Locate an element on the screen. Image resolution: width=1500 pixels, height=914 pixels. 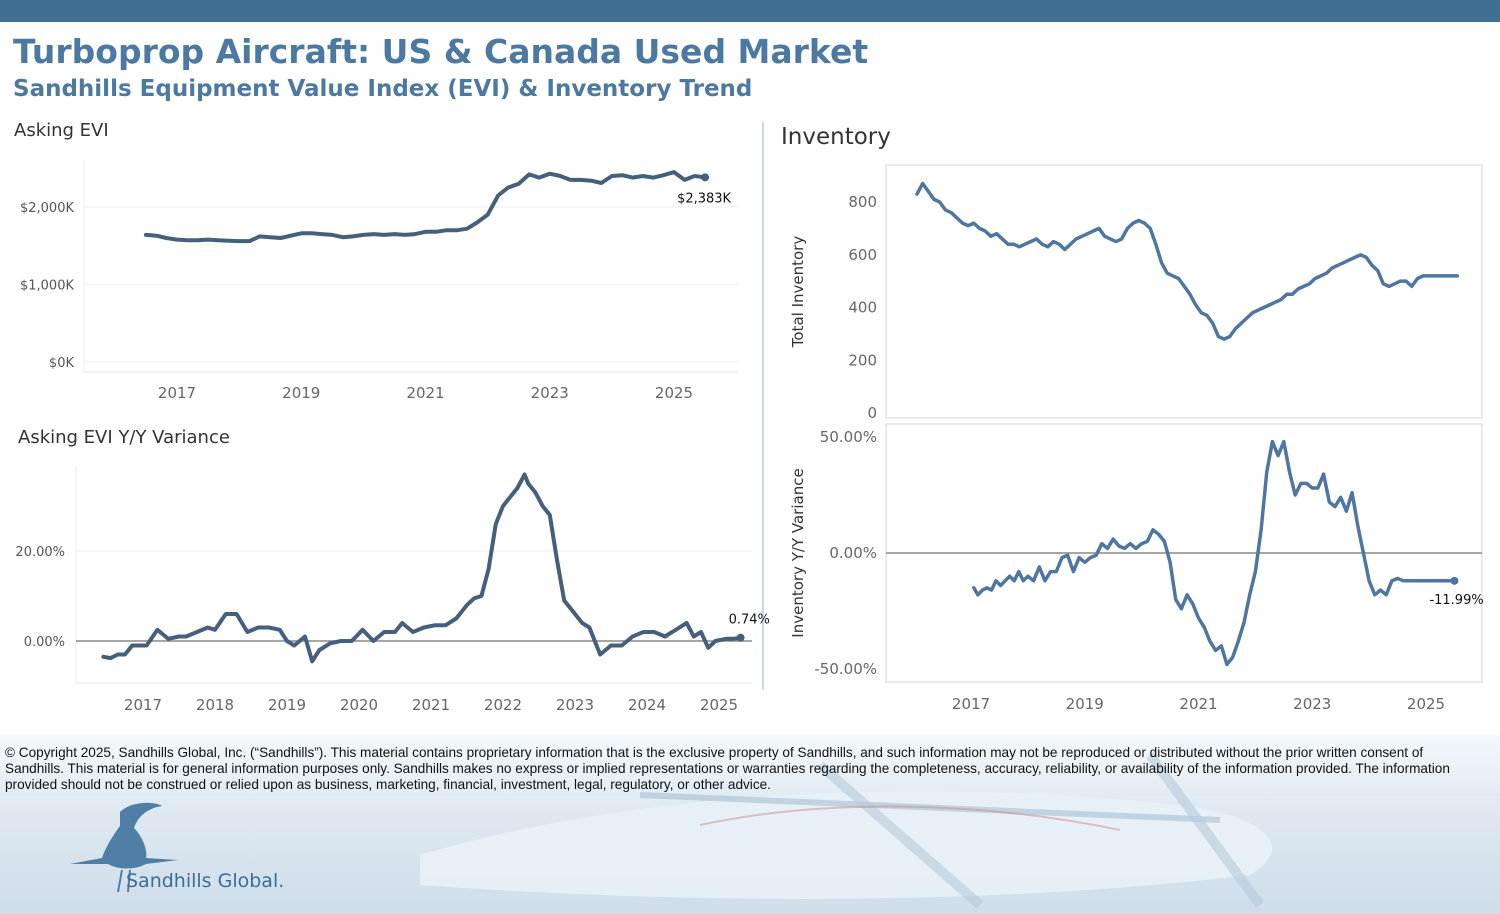
asking-evi-yy-x-tick-label: 2023 is located at coordinates (575, 705).